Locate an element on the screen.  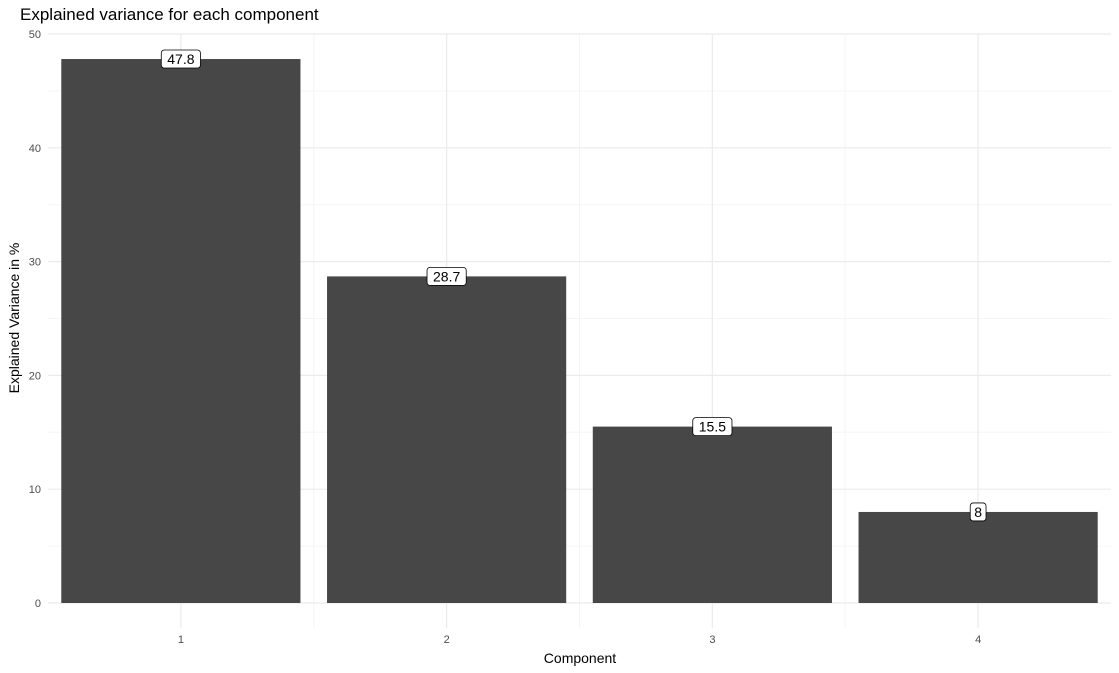
x-tick-label: 4 is located at coordinates (978, 640).